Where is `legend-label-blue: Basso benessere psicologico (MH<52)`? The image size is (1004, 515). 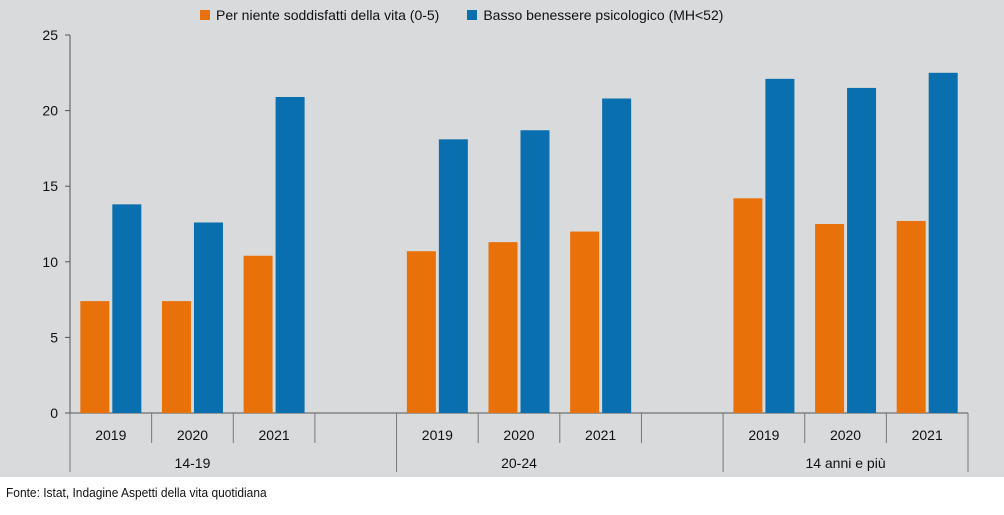 legend-label-blue: Basso benessere psicologico (MH<52) is located at coordinates (603, 15).